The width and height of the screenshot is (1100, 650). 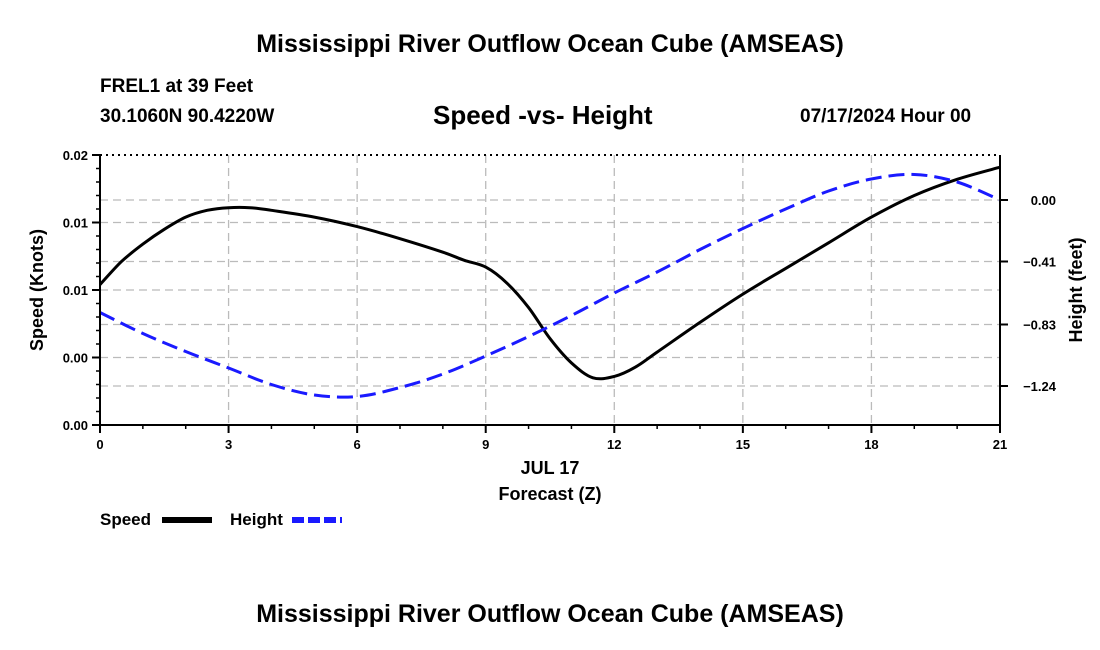 I want to click on legend-label-height: Height, so click(x=256, y=519).